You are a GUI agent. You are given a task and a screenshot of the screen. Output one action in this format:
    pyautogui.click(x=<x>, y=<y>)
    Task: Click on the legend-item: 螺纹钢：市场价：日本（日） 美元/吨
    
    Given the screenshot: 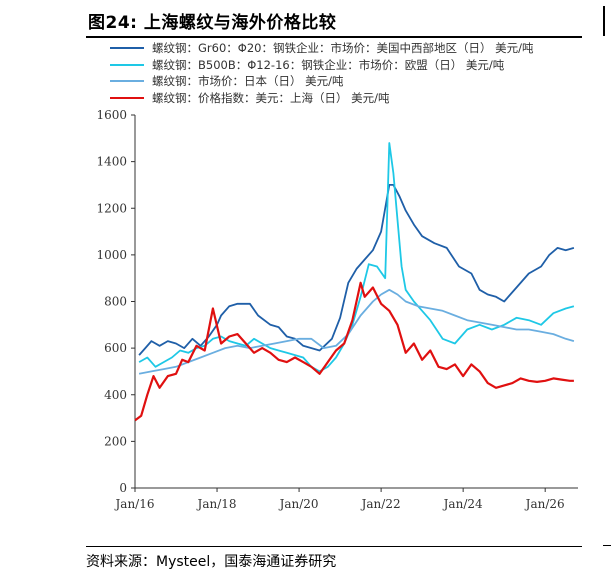 What is the action you would take?
    pyautogui.click(x=321, y=81)
    